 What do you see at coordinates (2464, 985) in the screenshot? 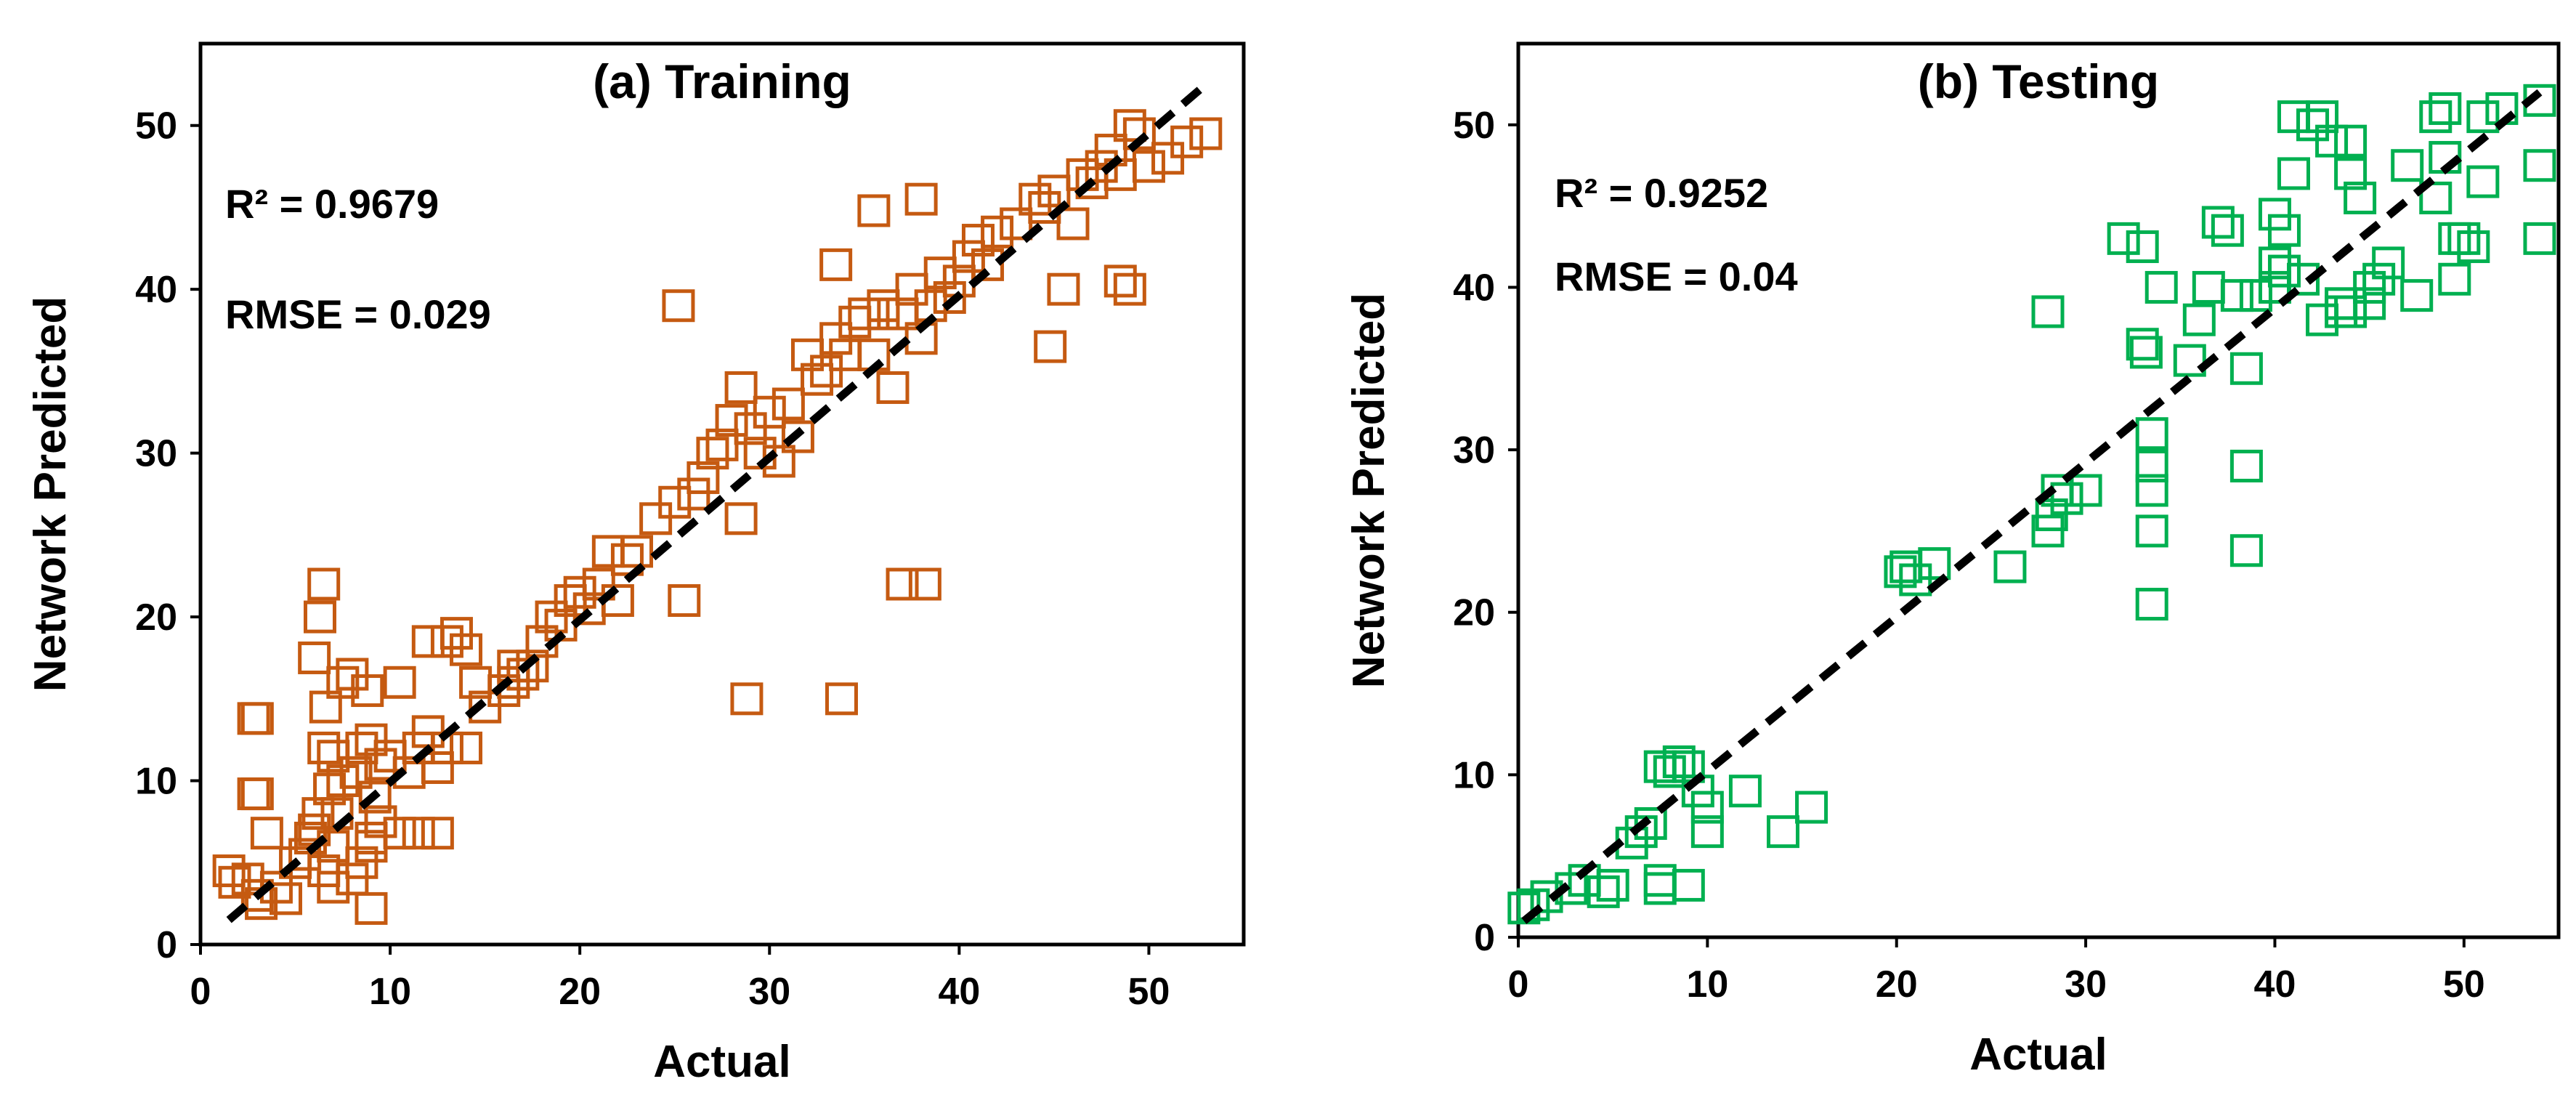
I see `x-tick-label: 50` at bounding box center [2464, 985].